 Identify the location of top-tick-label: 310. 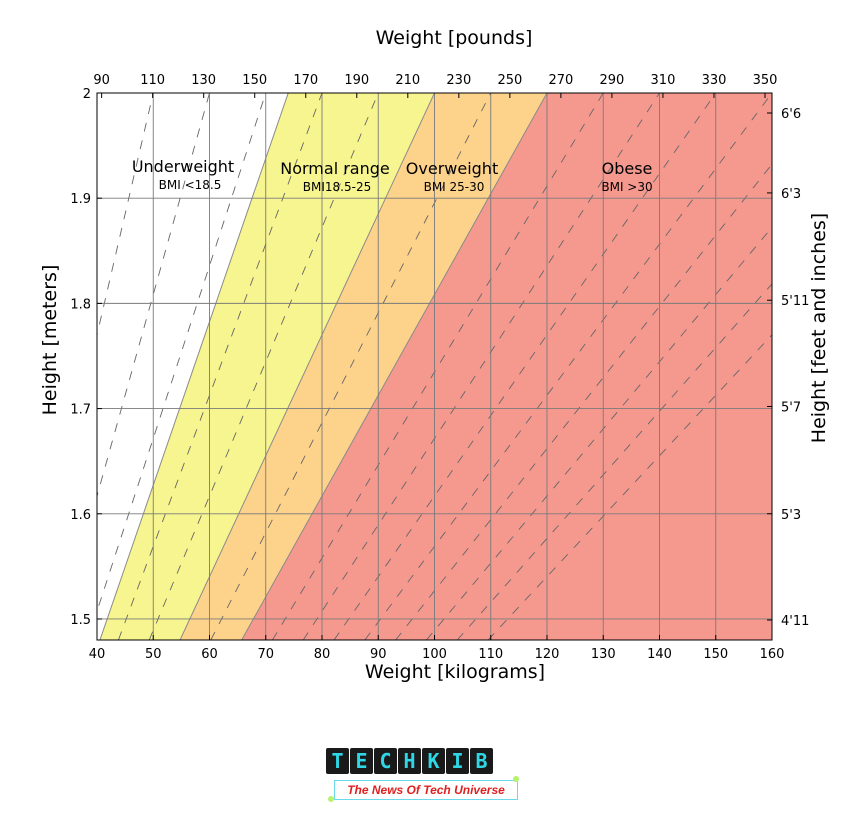
(663, 80).